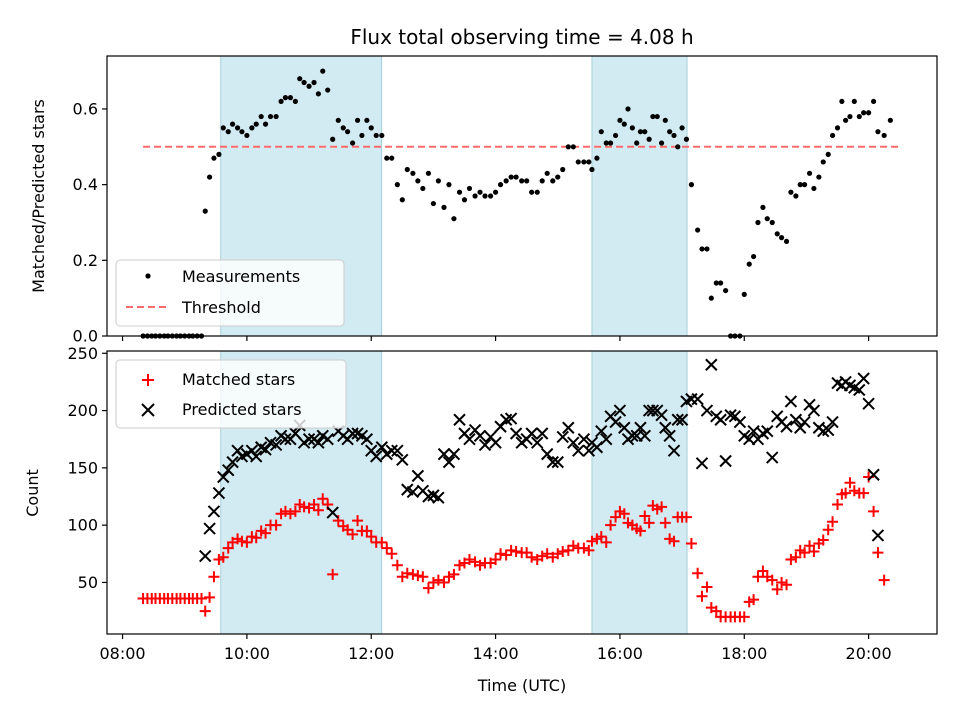 The width and height of the screenshot is (960, 720). What do you see at coordinates (38, 196) in the screenshot?
I see `top-y-axis-label: Matched/Predicted stars` at bounding box center [38, 196].